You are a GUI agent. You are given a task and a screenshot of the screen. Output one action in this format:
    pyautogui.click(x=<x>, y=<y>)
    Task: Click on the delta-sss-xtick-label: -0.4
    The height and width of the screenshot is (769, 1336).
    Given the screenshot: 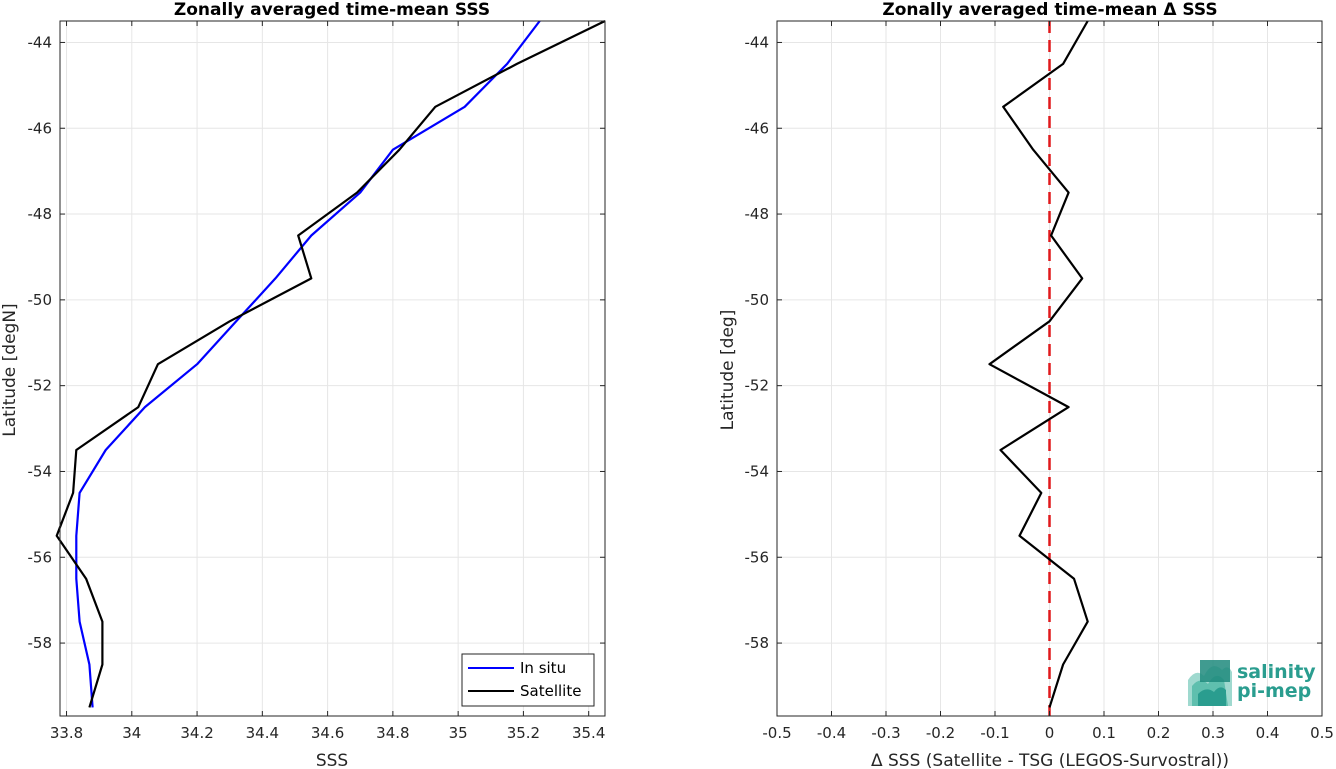 What is the action you would take?
    pyautogui.click(x=831, y=733)
    